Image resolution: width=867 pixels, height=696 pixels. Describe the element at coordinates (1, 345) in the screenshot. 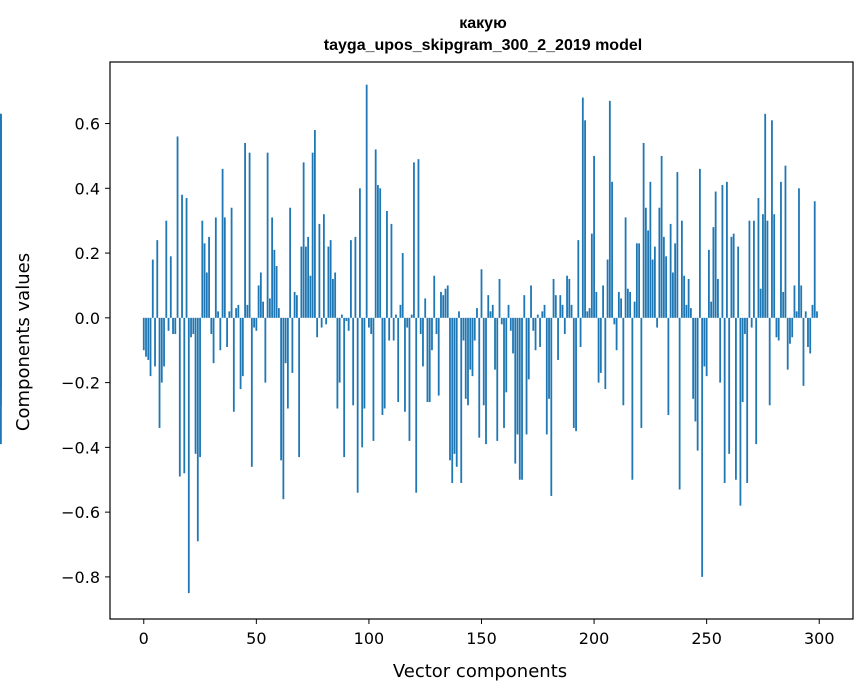

I see `bar-undefined` at that location.